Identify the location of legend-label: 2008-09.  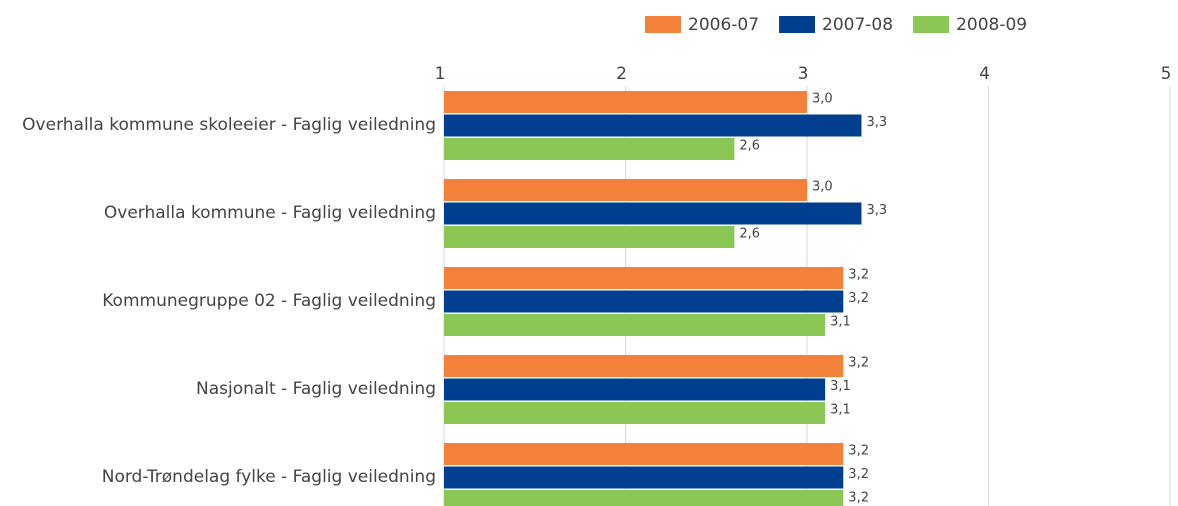
(991, 25).